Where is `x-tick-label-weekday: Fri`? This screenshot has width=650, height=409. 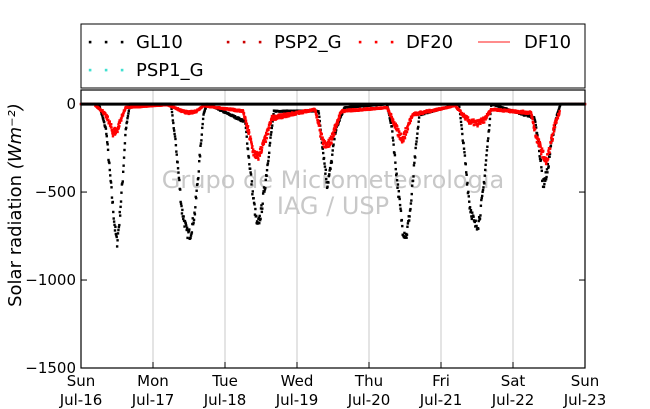 x-tick-label-weekday: Fri is located at coordinates (441, 381).